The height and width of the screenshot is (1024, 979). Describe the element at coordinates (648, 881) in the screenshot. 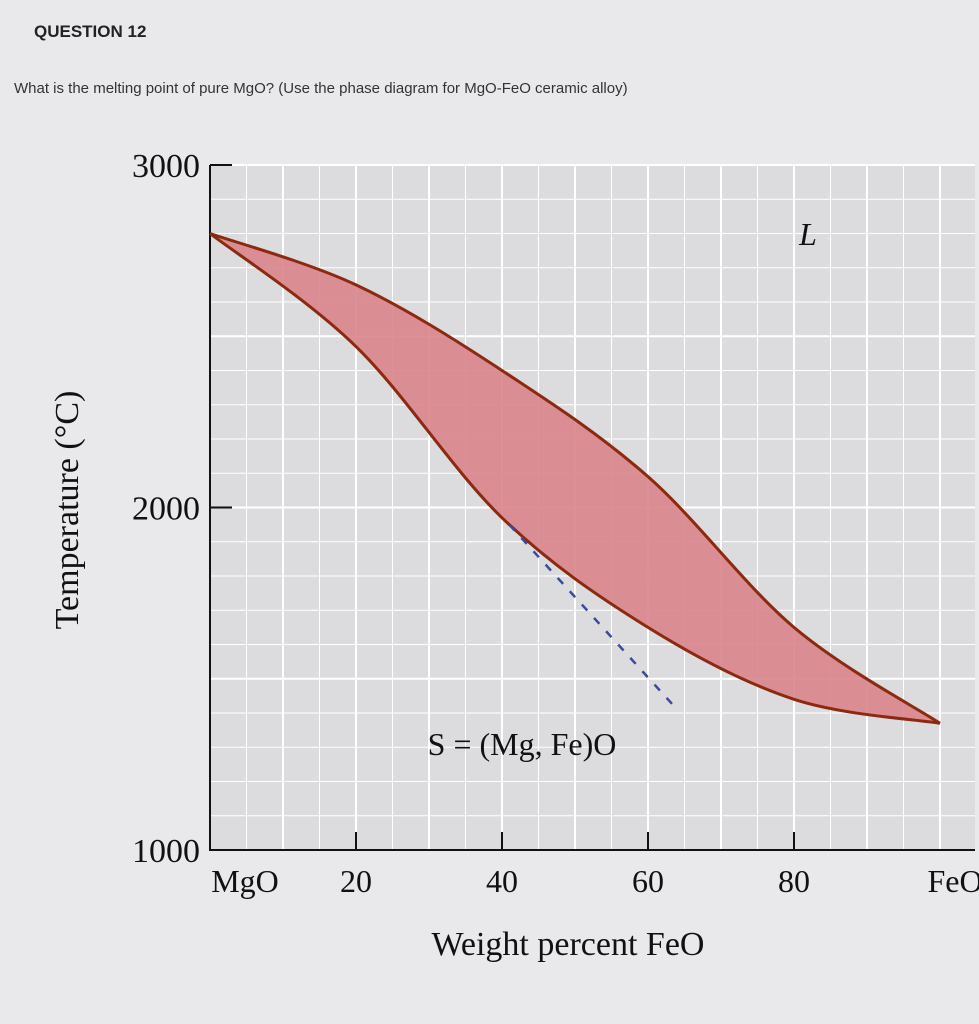

I see `x-tick-label: 60` at that location.